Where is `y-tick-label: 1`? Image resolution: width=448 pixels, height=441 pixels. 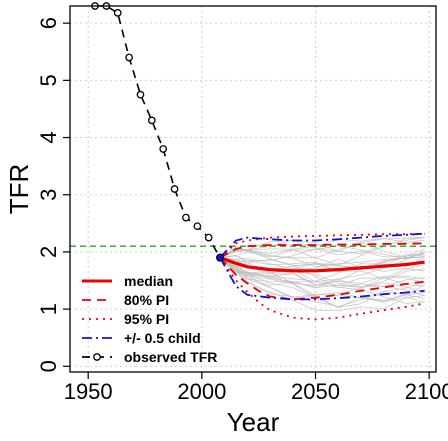
y-tick-label: 1 is located at coordinates (48, 309).